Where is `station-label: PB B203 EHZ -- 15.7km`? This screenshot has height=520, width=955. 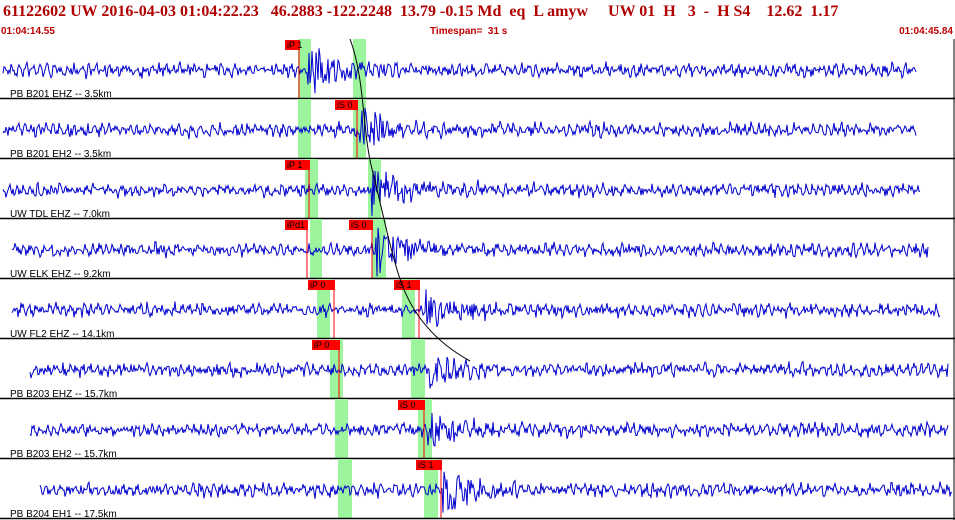 station-label: PB B203 EHZ -- 15.7km is located at coordinates (63, 394).